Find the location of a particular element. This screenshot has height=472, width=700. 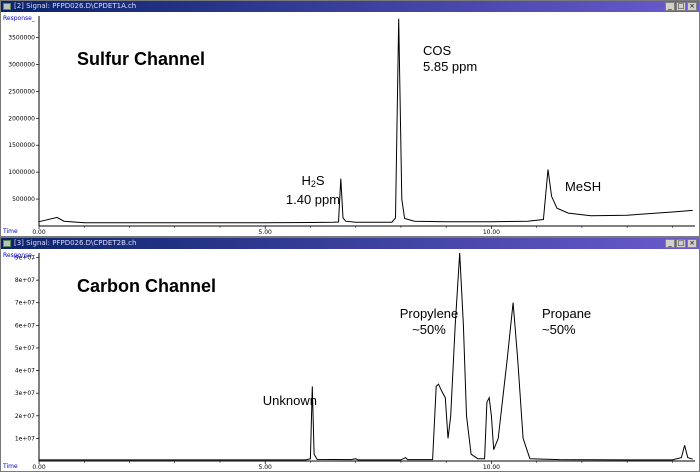

propylene-annotation: Propylene ~50% is located at coordinates (429, 322).